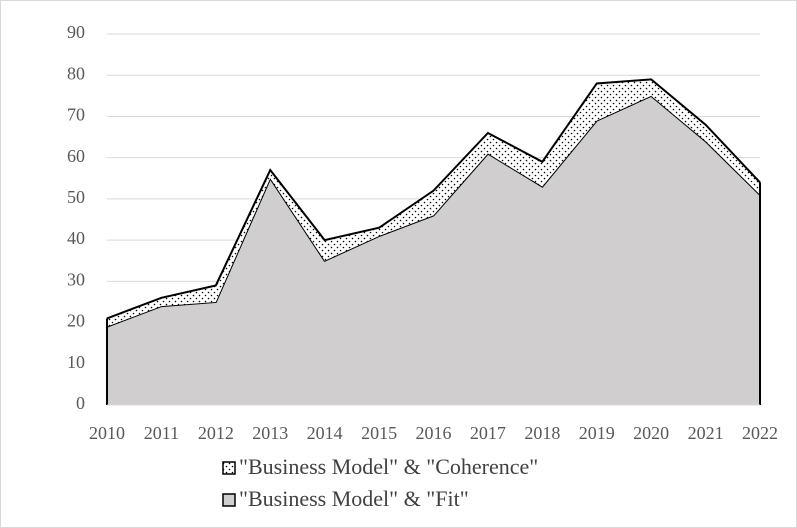  Describe the element at coordinates (76, 32) in the screenshot. I see `y-tick-label: 90` at that location.